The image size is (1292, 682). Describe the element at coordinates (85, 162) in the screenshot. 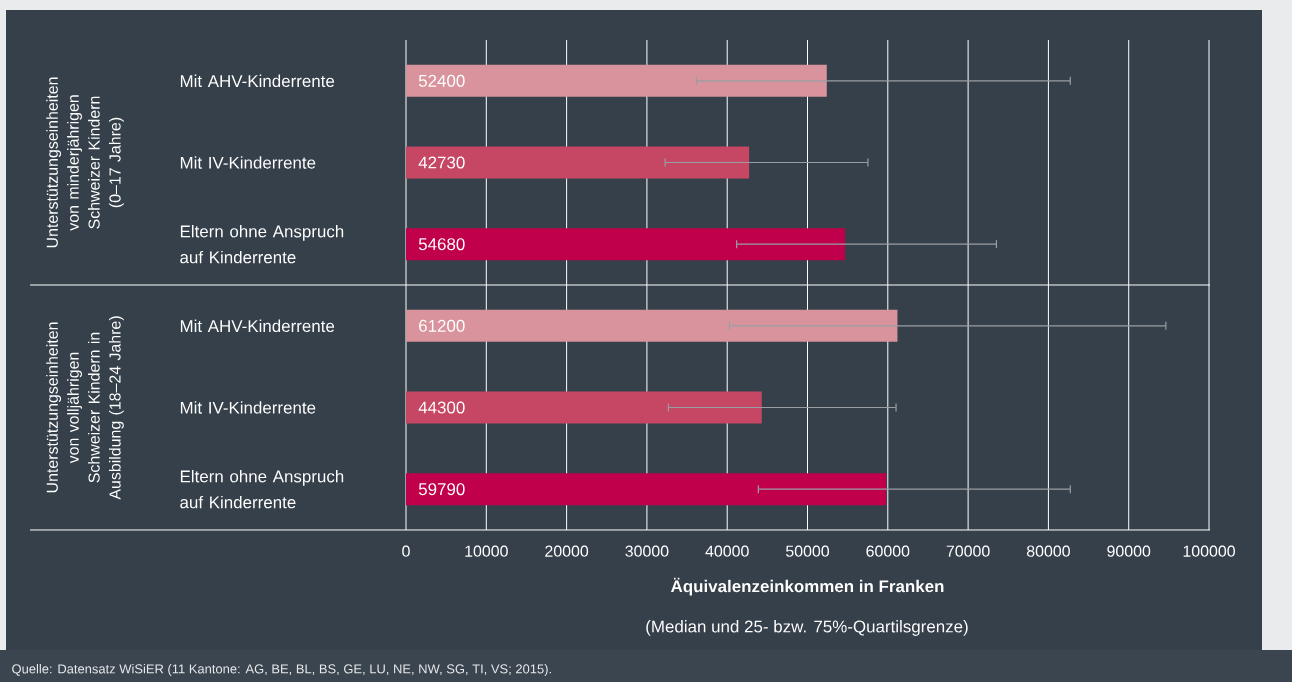

I see `text: Unterstützungseinheiten von minderjährigen Schweizer Kindern (0–17 Jahre)` at that location.